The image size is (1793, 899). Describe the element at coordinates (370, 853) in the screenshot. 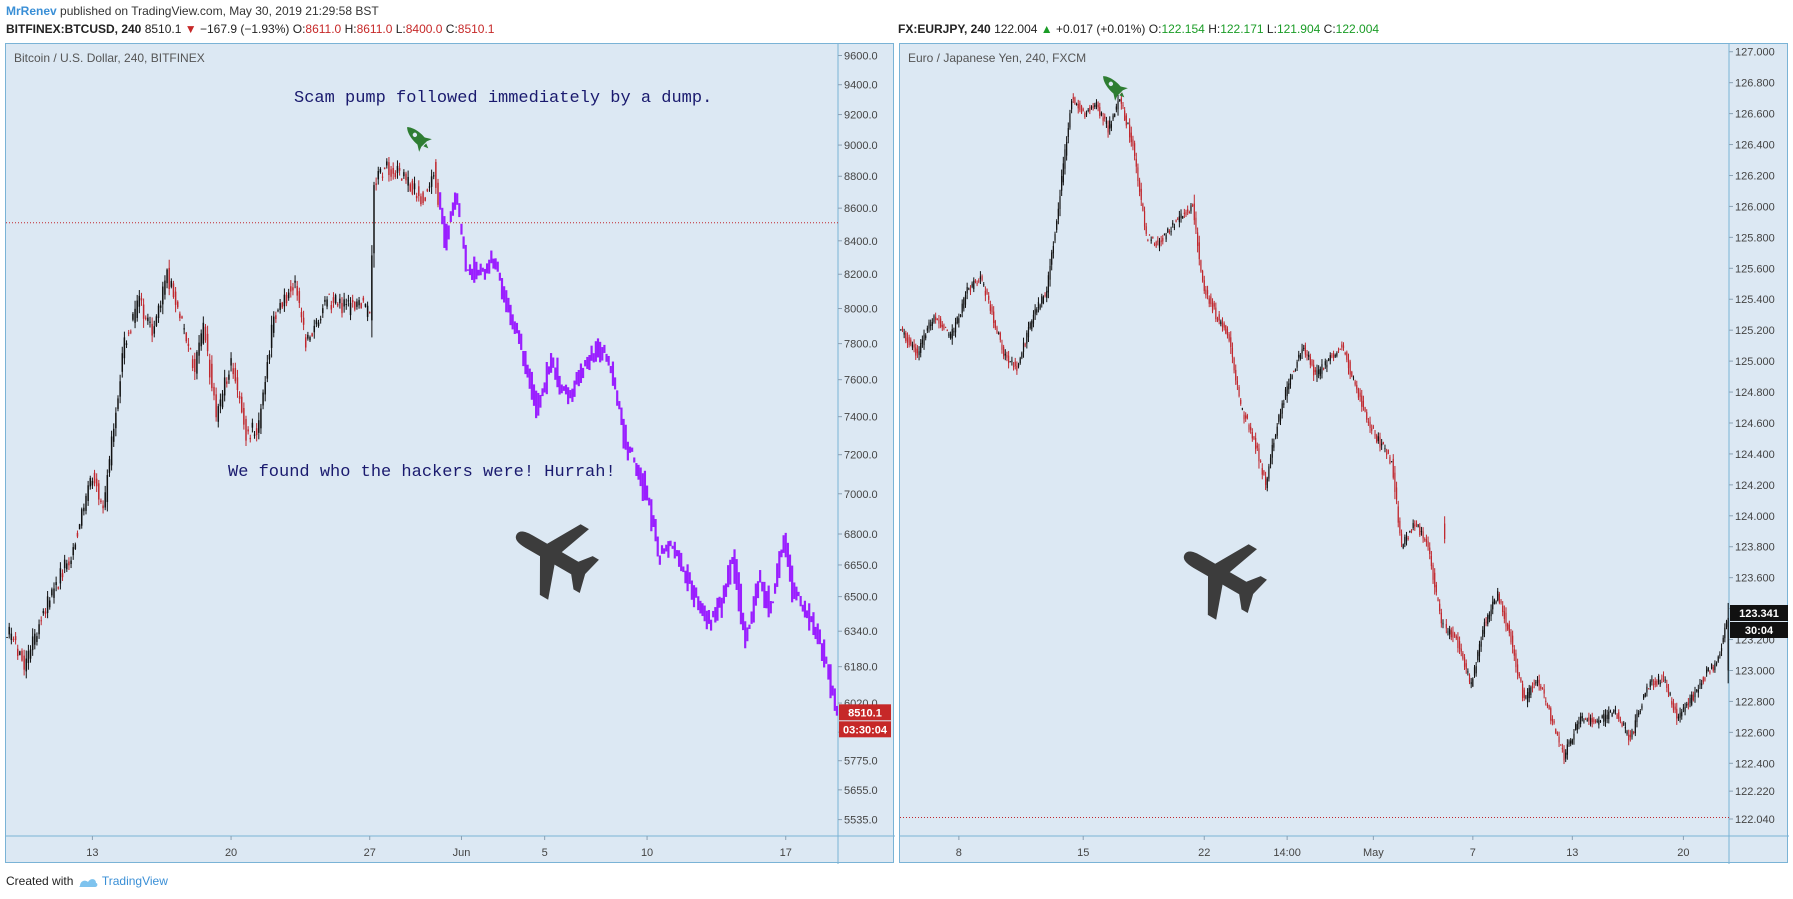

I see `x-tick-label: 27` at that location.